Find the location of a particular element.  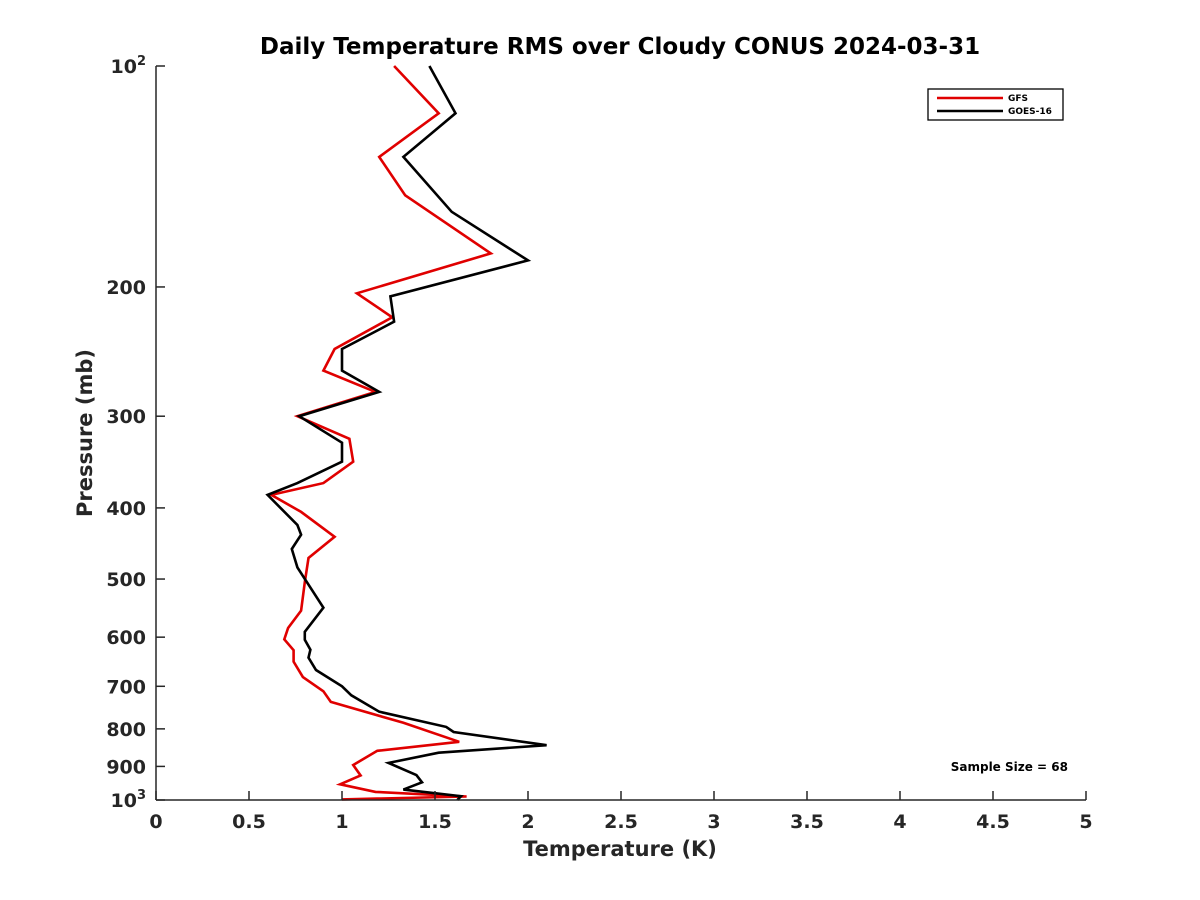

y-tick-label: 500 is located at coordinates (126, 580).